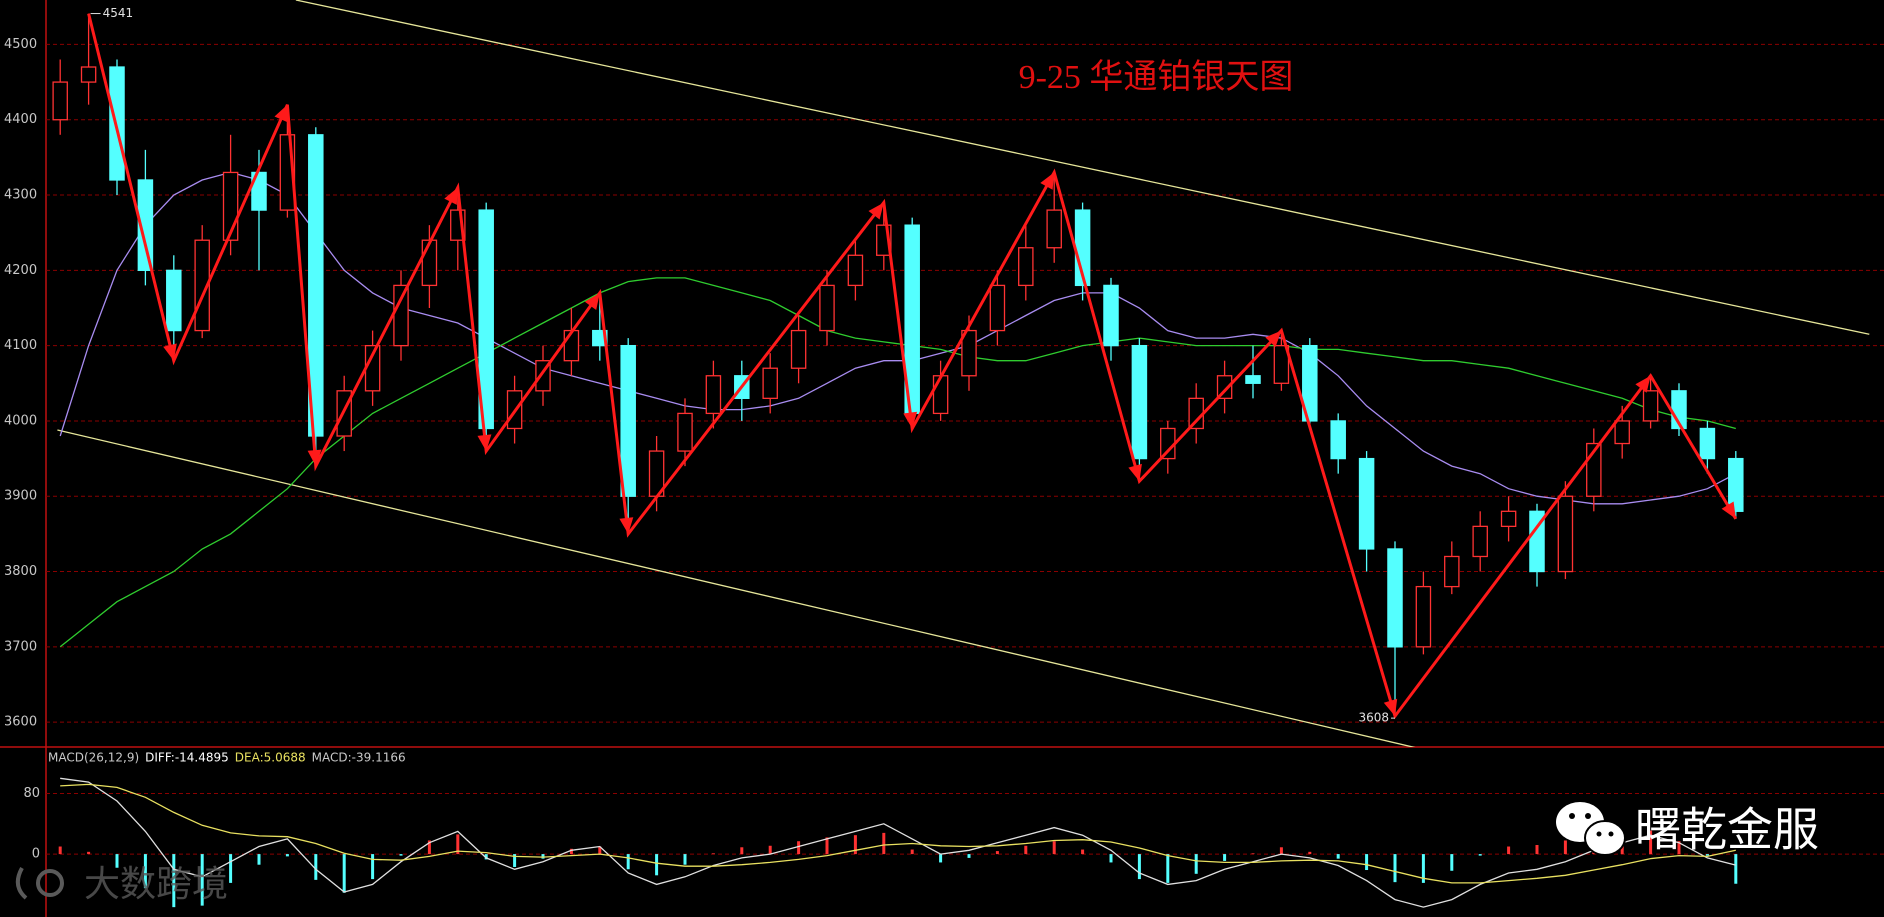 This screenshot has height=917, width=1884. What do you see at coordinates (118, 13) in the screenshot?
I see `annotation: 4541` at bounding box center [118, 13].